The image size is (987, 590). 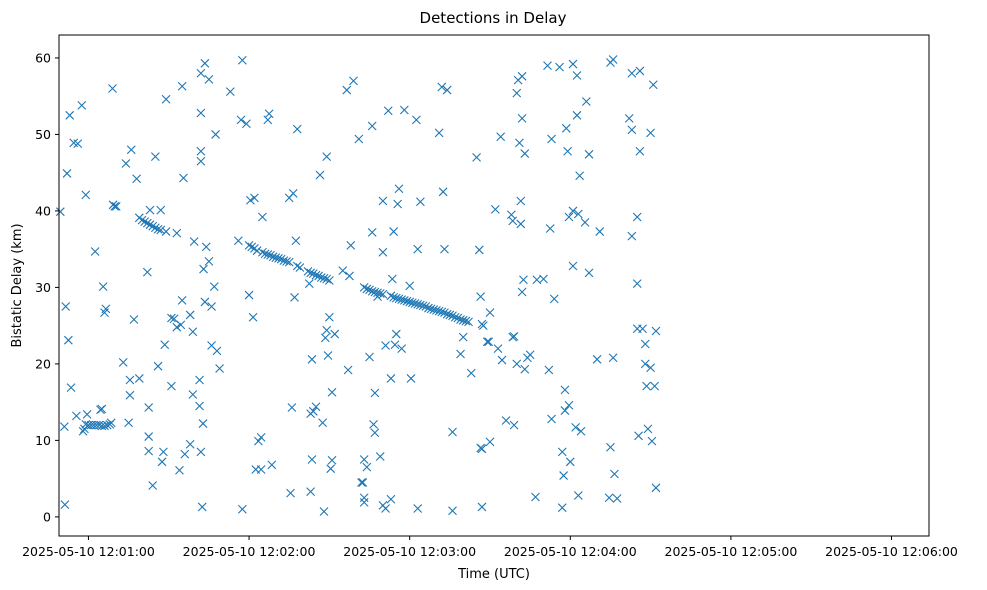 I want to click on y-axis-label: Bistatic Delay (km), so click(x=17, y=285).